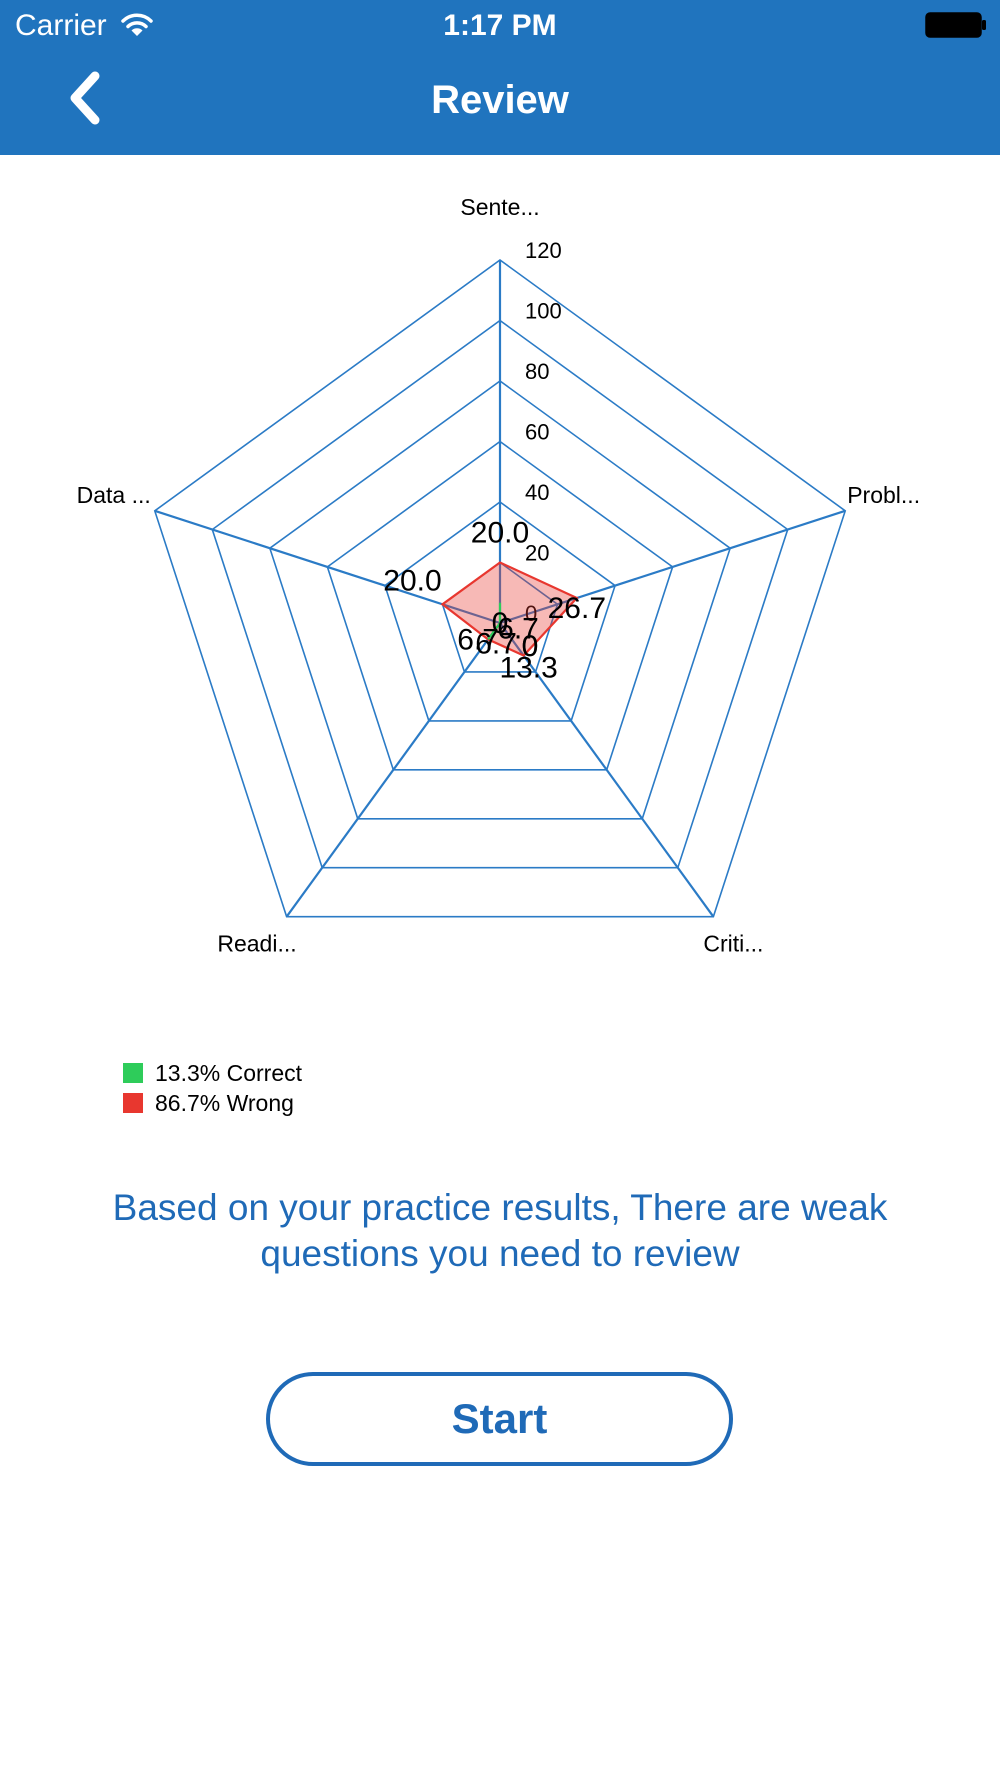 The height and width of the screenshot is (1778, 1000). Describe the element at coordinates (133, 1103) in the screenshot. I see `legend-swatch-wrong` at that location.